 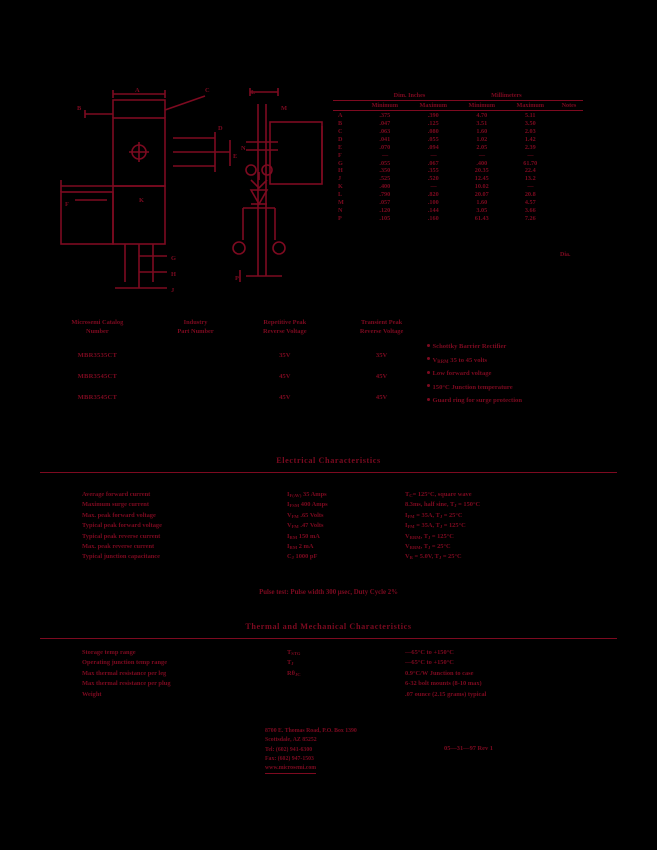 I want to click on param-name: Weight, so click(x=92, y=694).